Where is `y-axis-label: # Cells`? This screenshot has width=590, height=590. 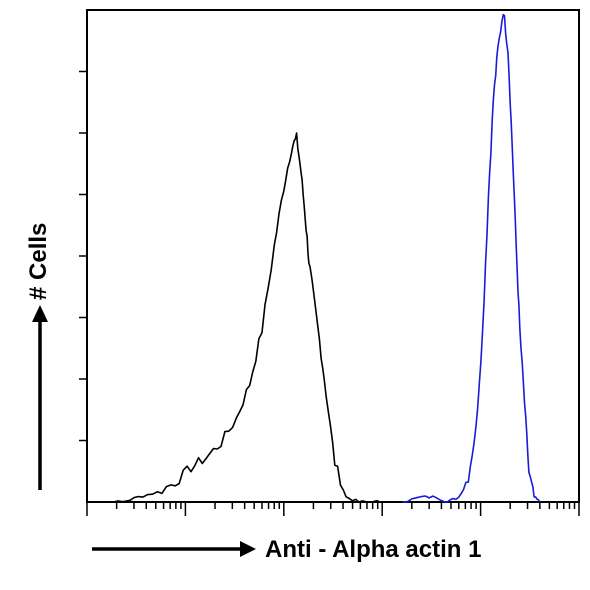 y-axis-label: # Cells is located at coordinates (38, 261).